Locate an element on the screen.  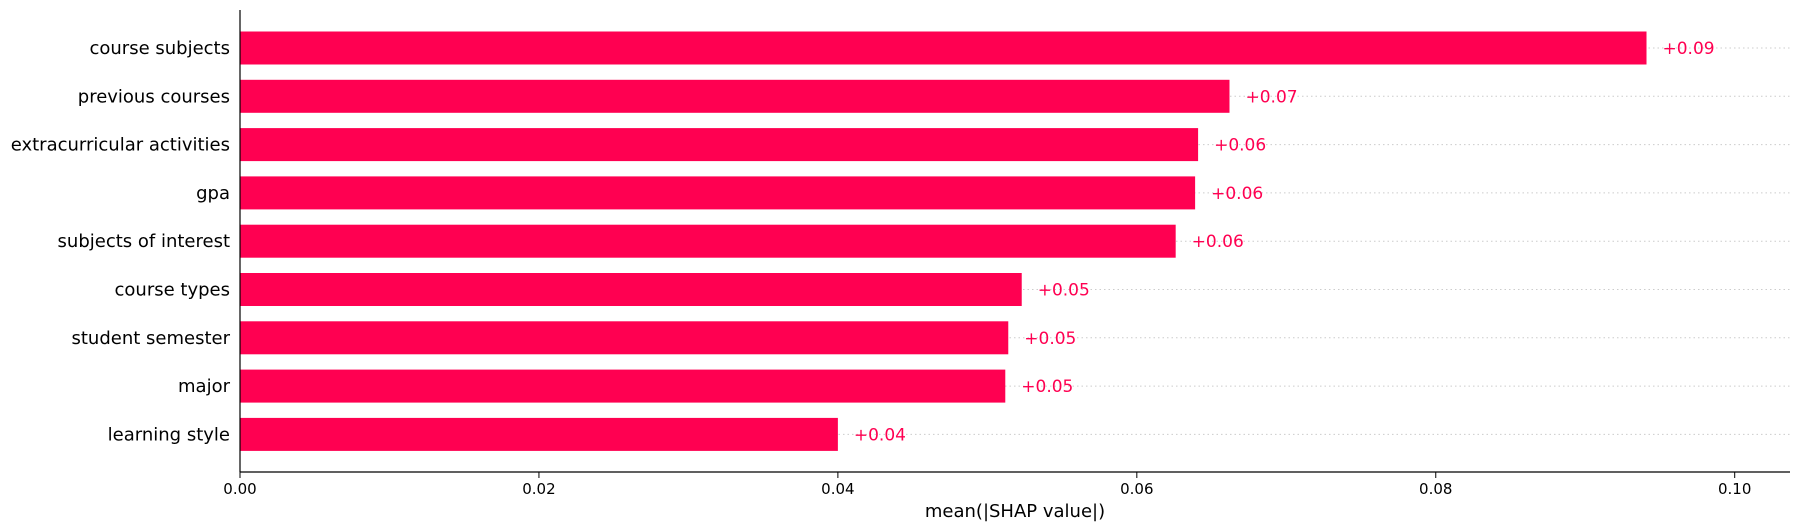
category-label: extracurricular activities is located at coordinates (120, 145).